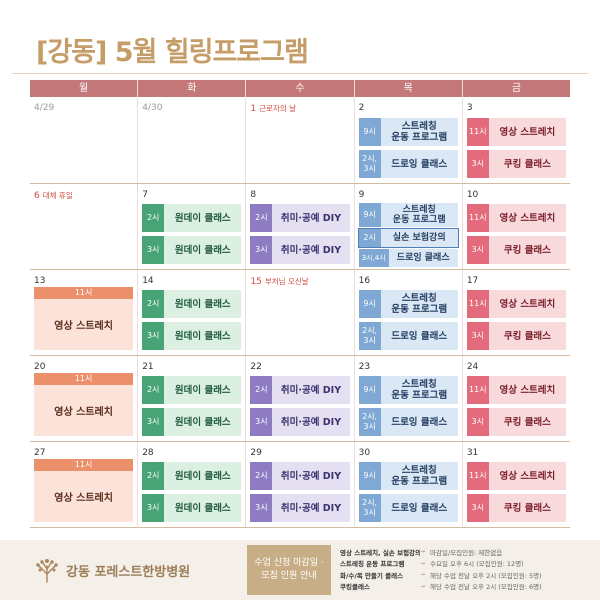 The width and height of the screenshot is (600, 600). I want to click on day-date: 28, so click(148, 453).